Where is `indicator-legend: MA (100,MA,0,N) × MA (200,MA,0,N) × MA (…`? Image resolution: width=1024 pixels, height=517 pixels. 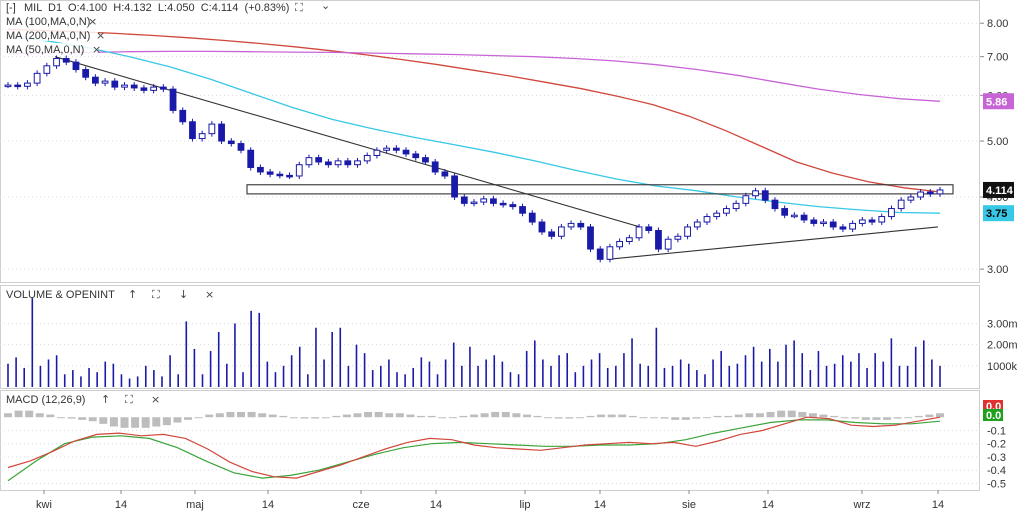
indicator-legend: MA (100,MA,0,N) × MA (200,MA,0,N) × MA (… is located at coordinates (53, 35).